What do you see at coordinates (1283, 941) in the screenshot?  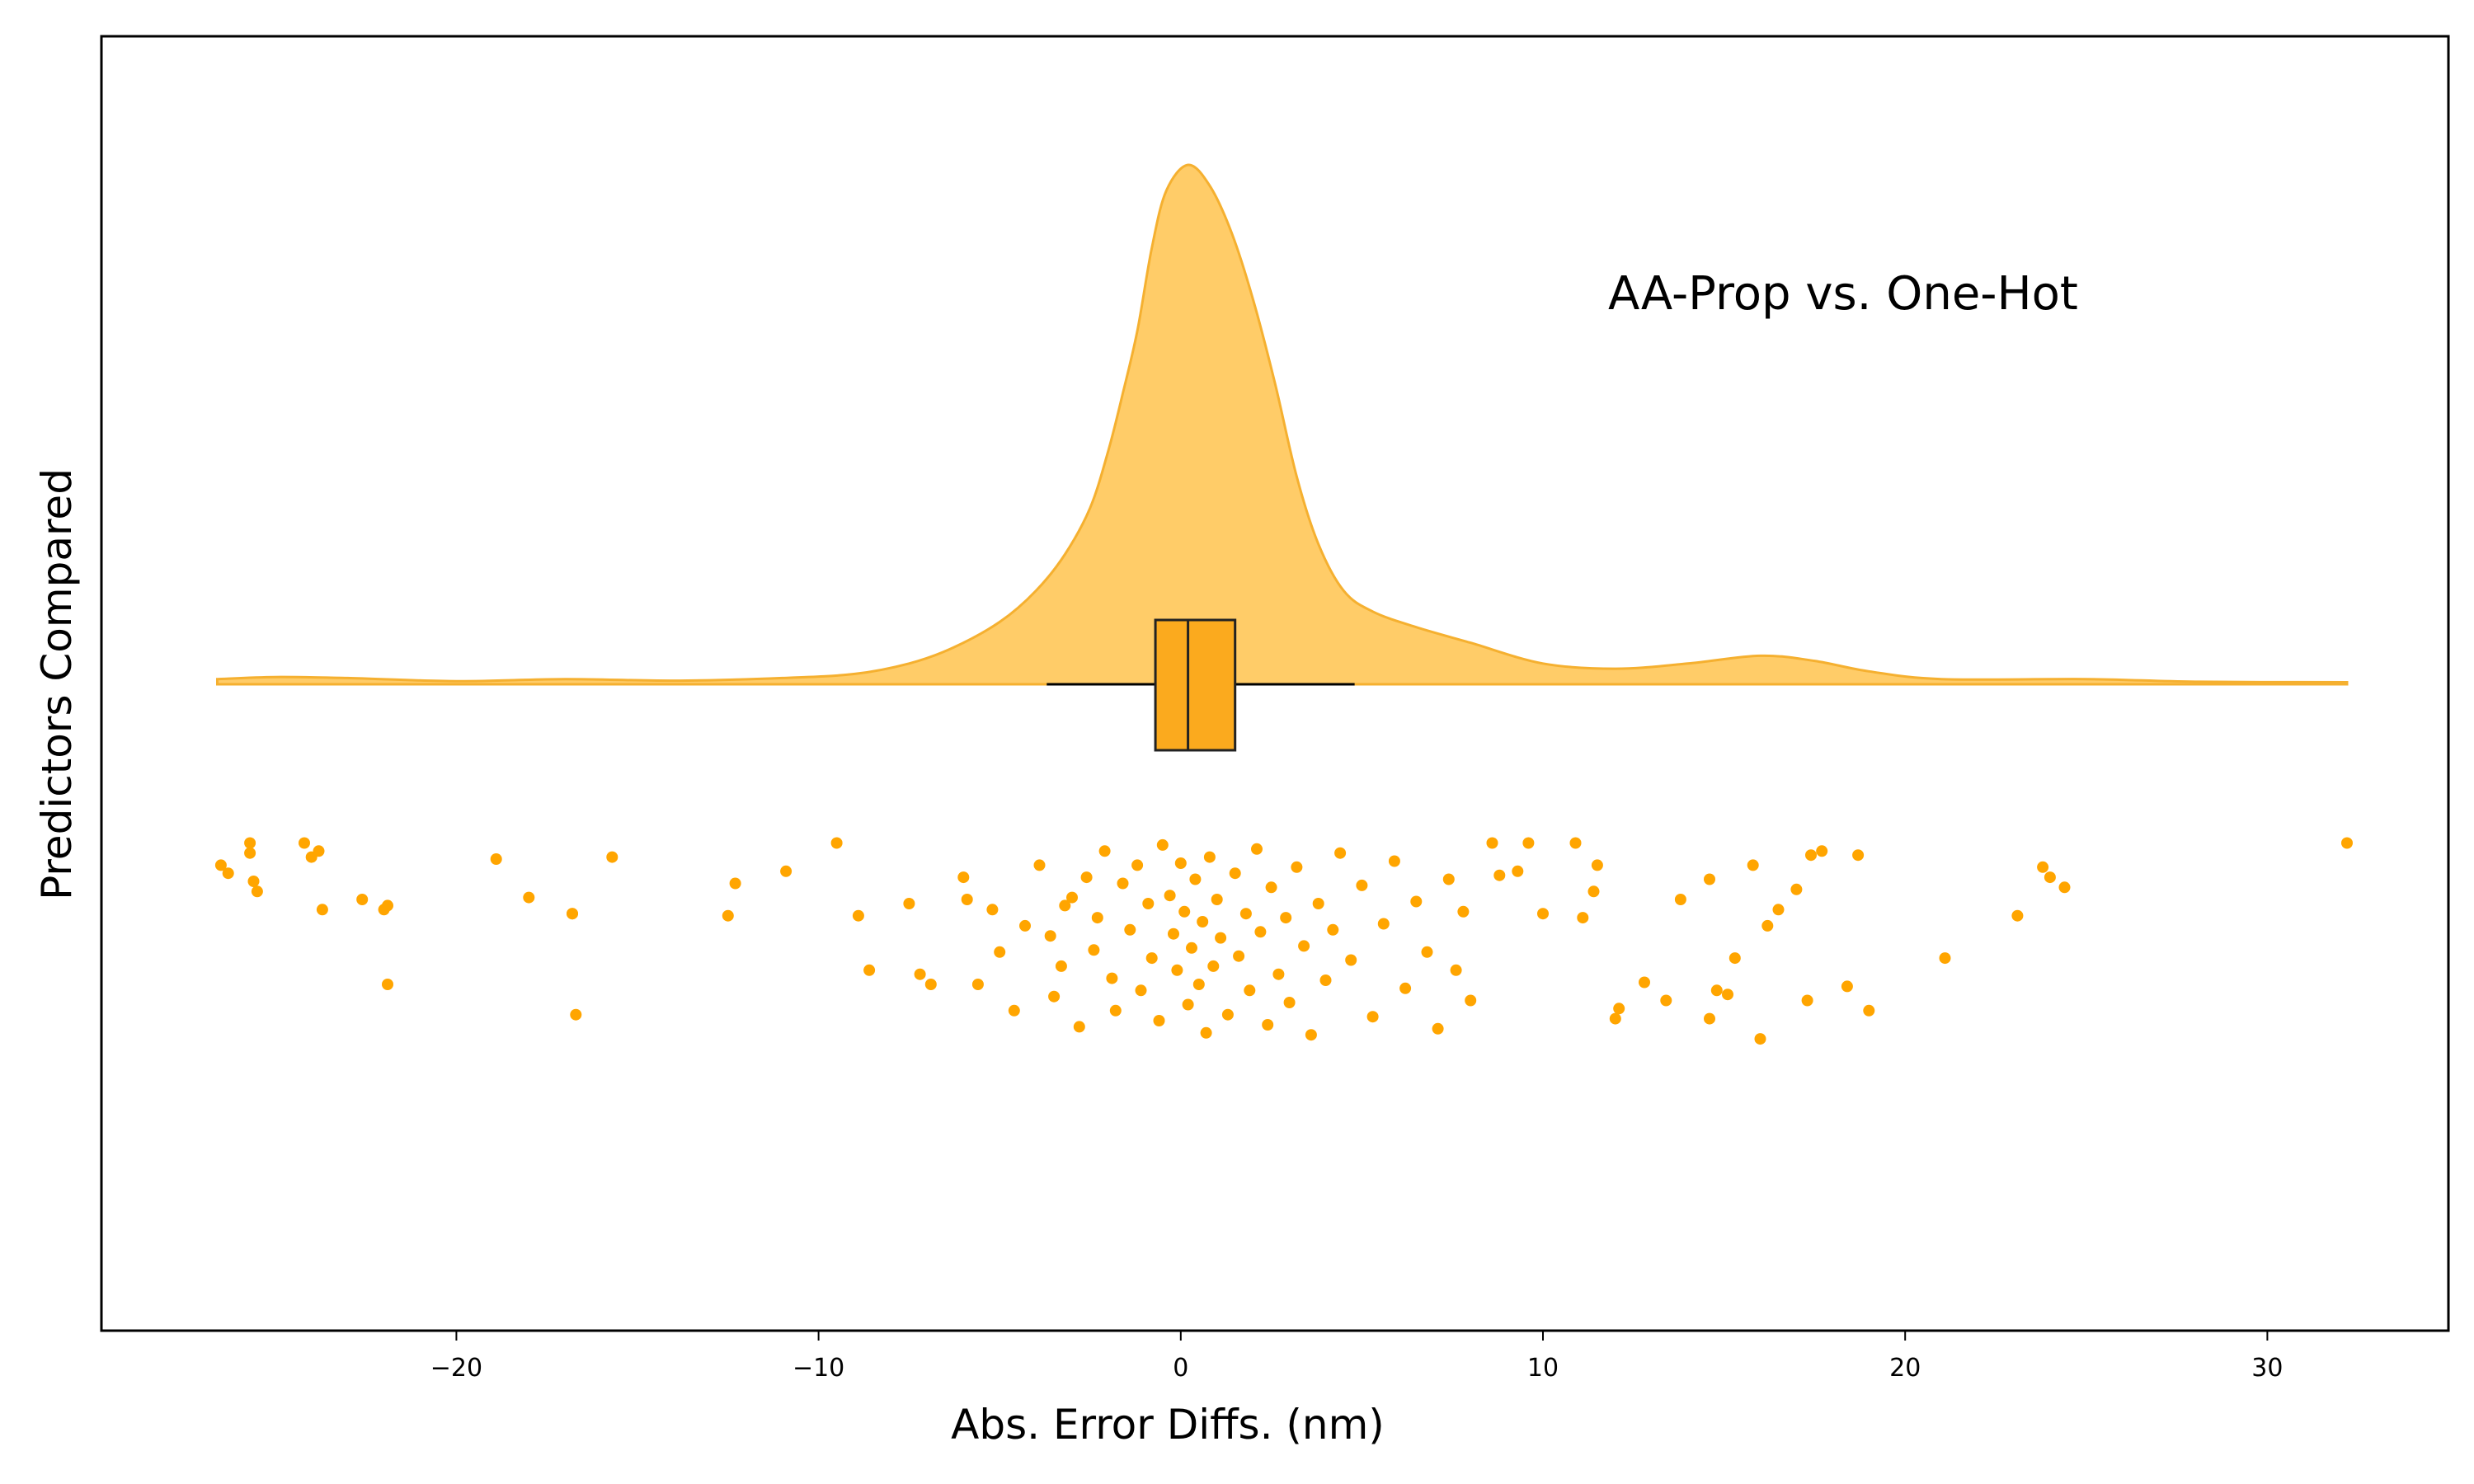 I see `rain-points-layer` at bounding box center [1283, 941].